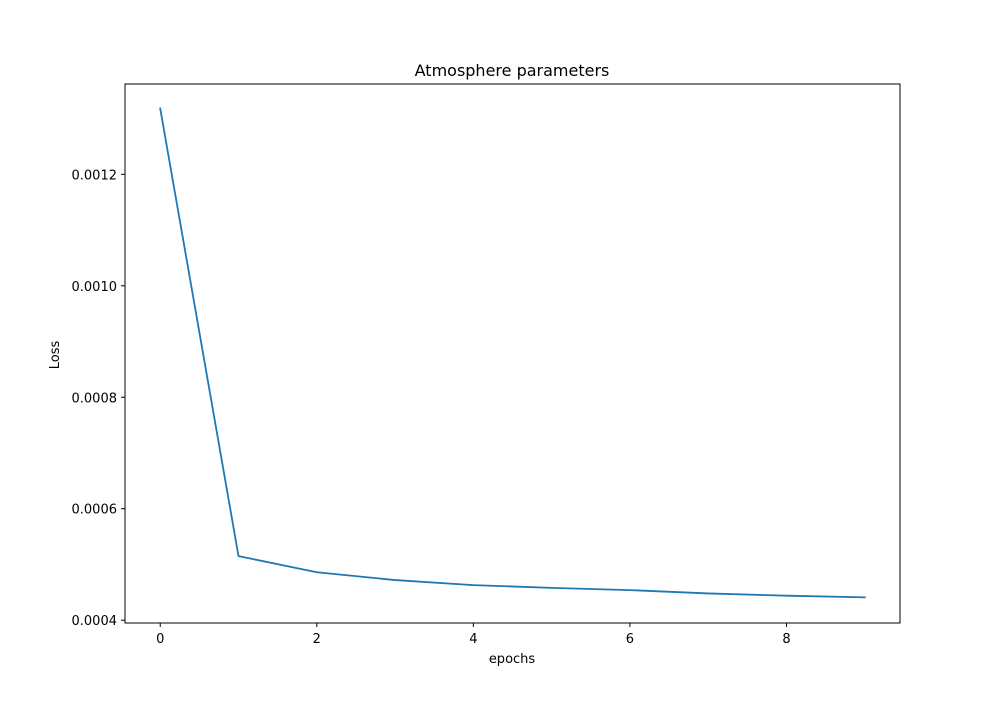 This screenshot has width=1000, height=705. What do you see at coordinates (160, 639) in the screenshot?
I see `x-tick-label: 0` at bounding box center [160, 639].